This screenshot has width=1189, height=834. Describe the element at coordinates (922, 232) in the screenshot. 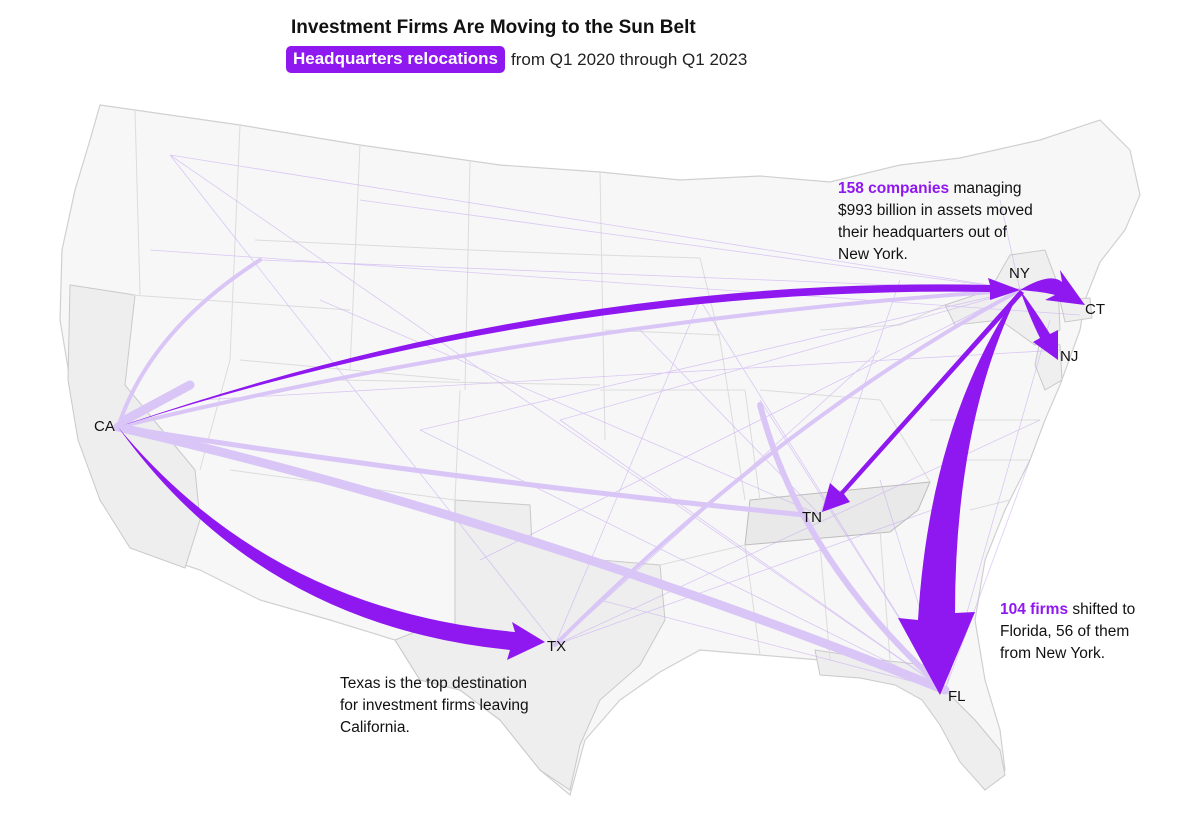

I see `annotation-ny-line3: their headquarters out of` at that location.